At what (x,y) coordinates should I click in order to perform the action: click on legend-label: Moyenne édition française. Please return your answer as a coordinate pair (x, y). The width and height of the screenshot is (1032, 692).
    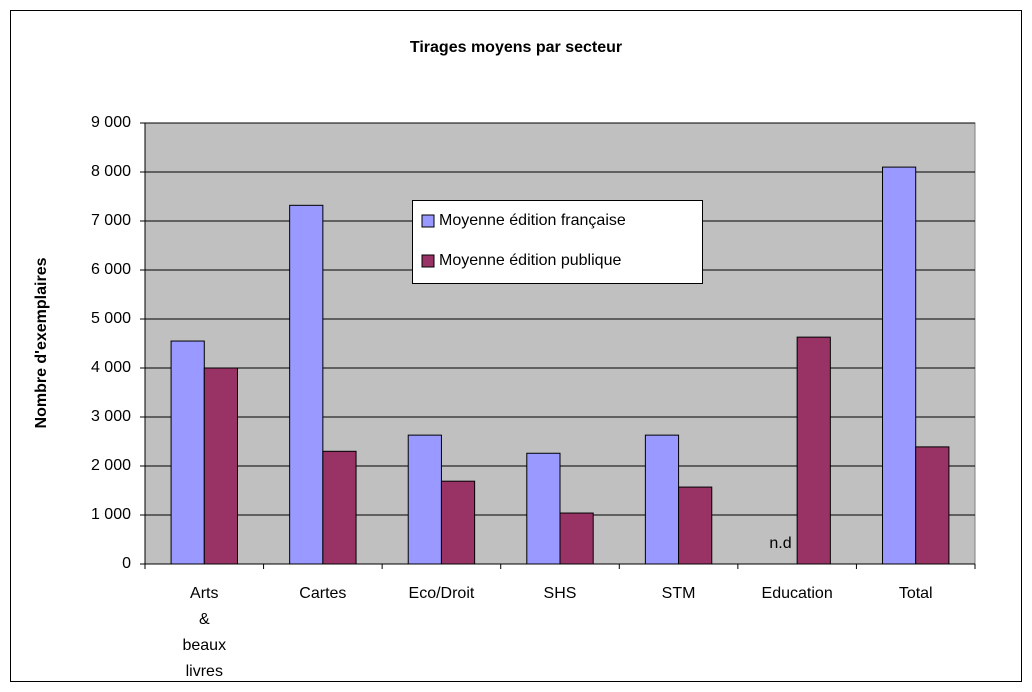
    Looking at the image, I should click on (532, 220).